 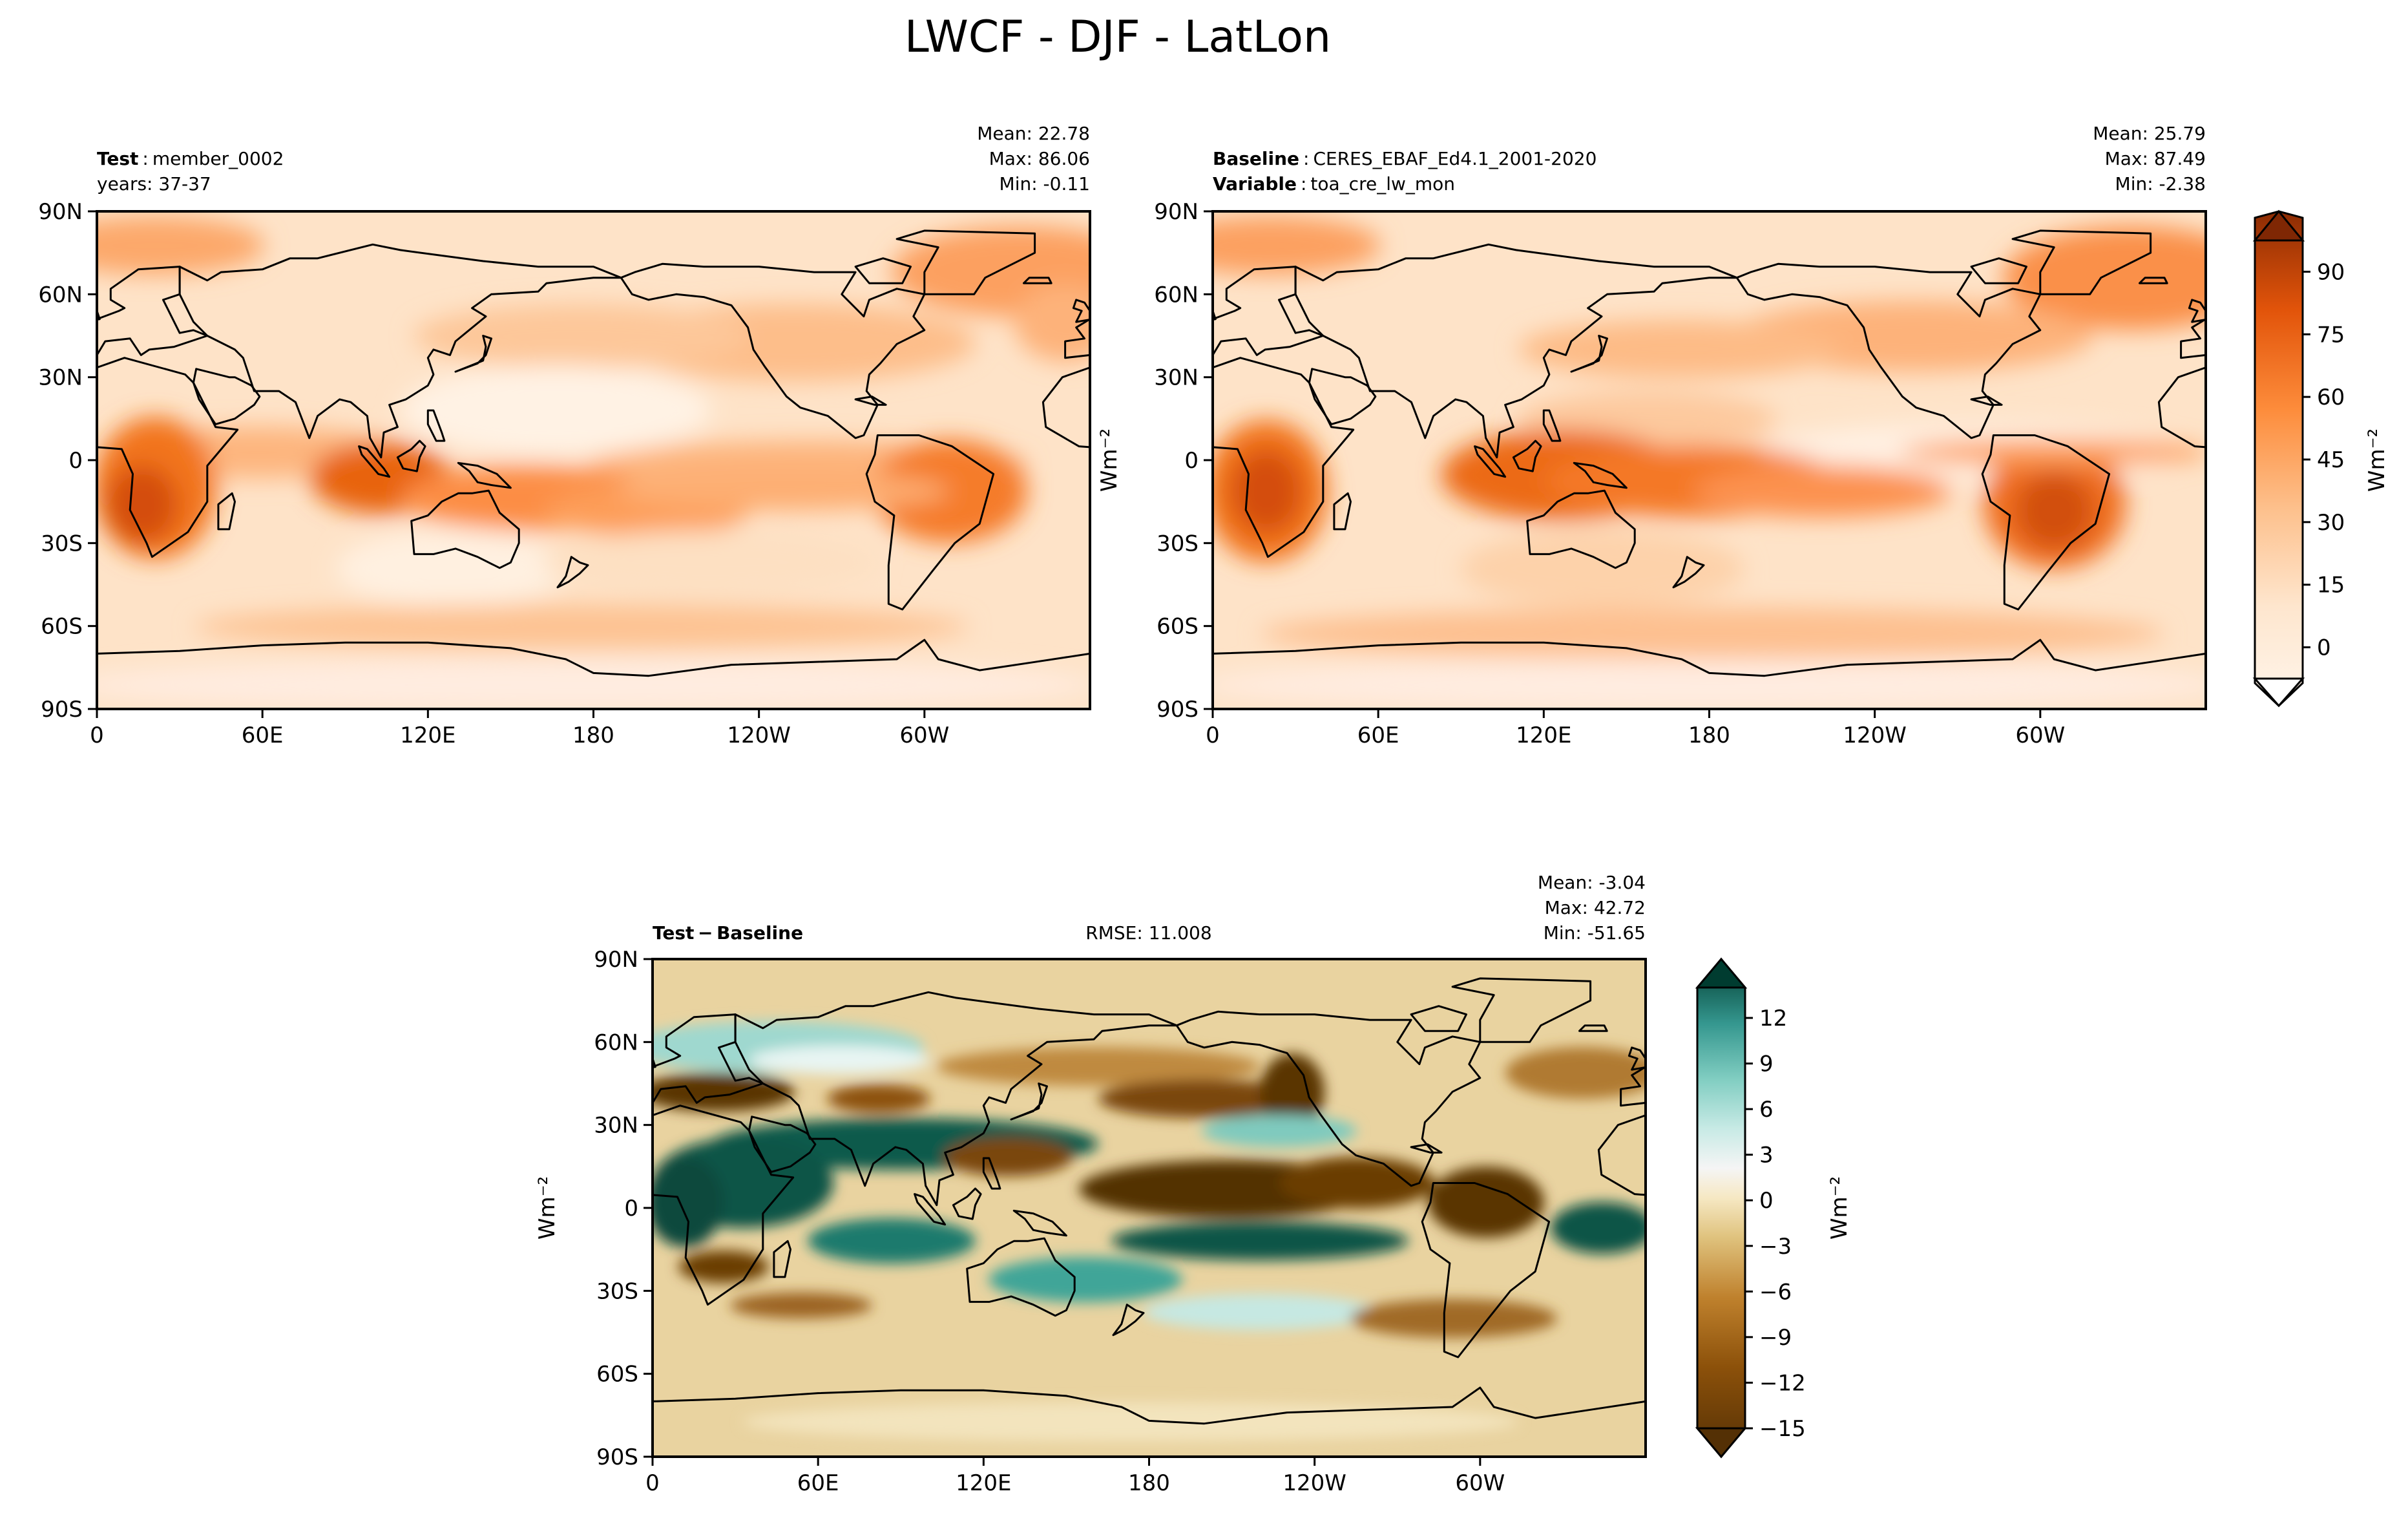 I want to click on coastline-greenland, so click(x=2081, y=262).